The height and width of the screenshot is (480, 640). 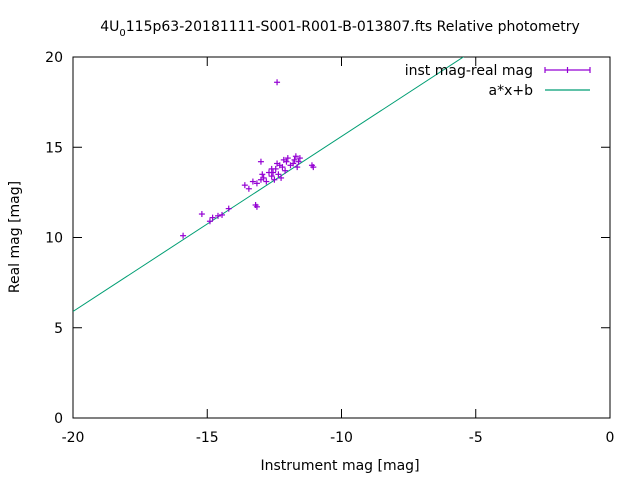 What do you see at coordinates (58, 329) in the screenshot?
I see `y-tick-label: 5` at bounding box center [58, 329].